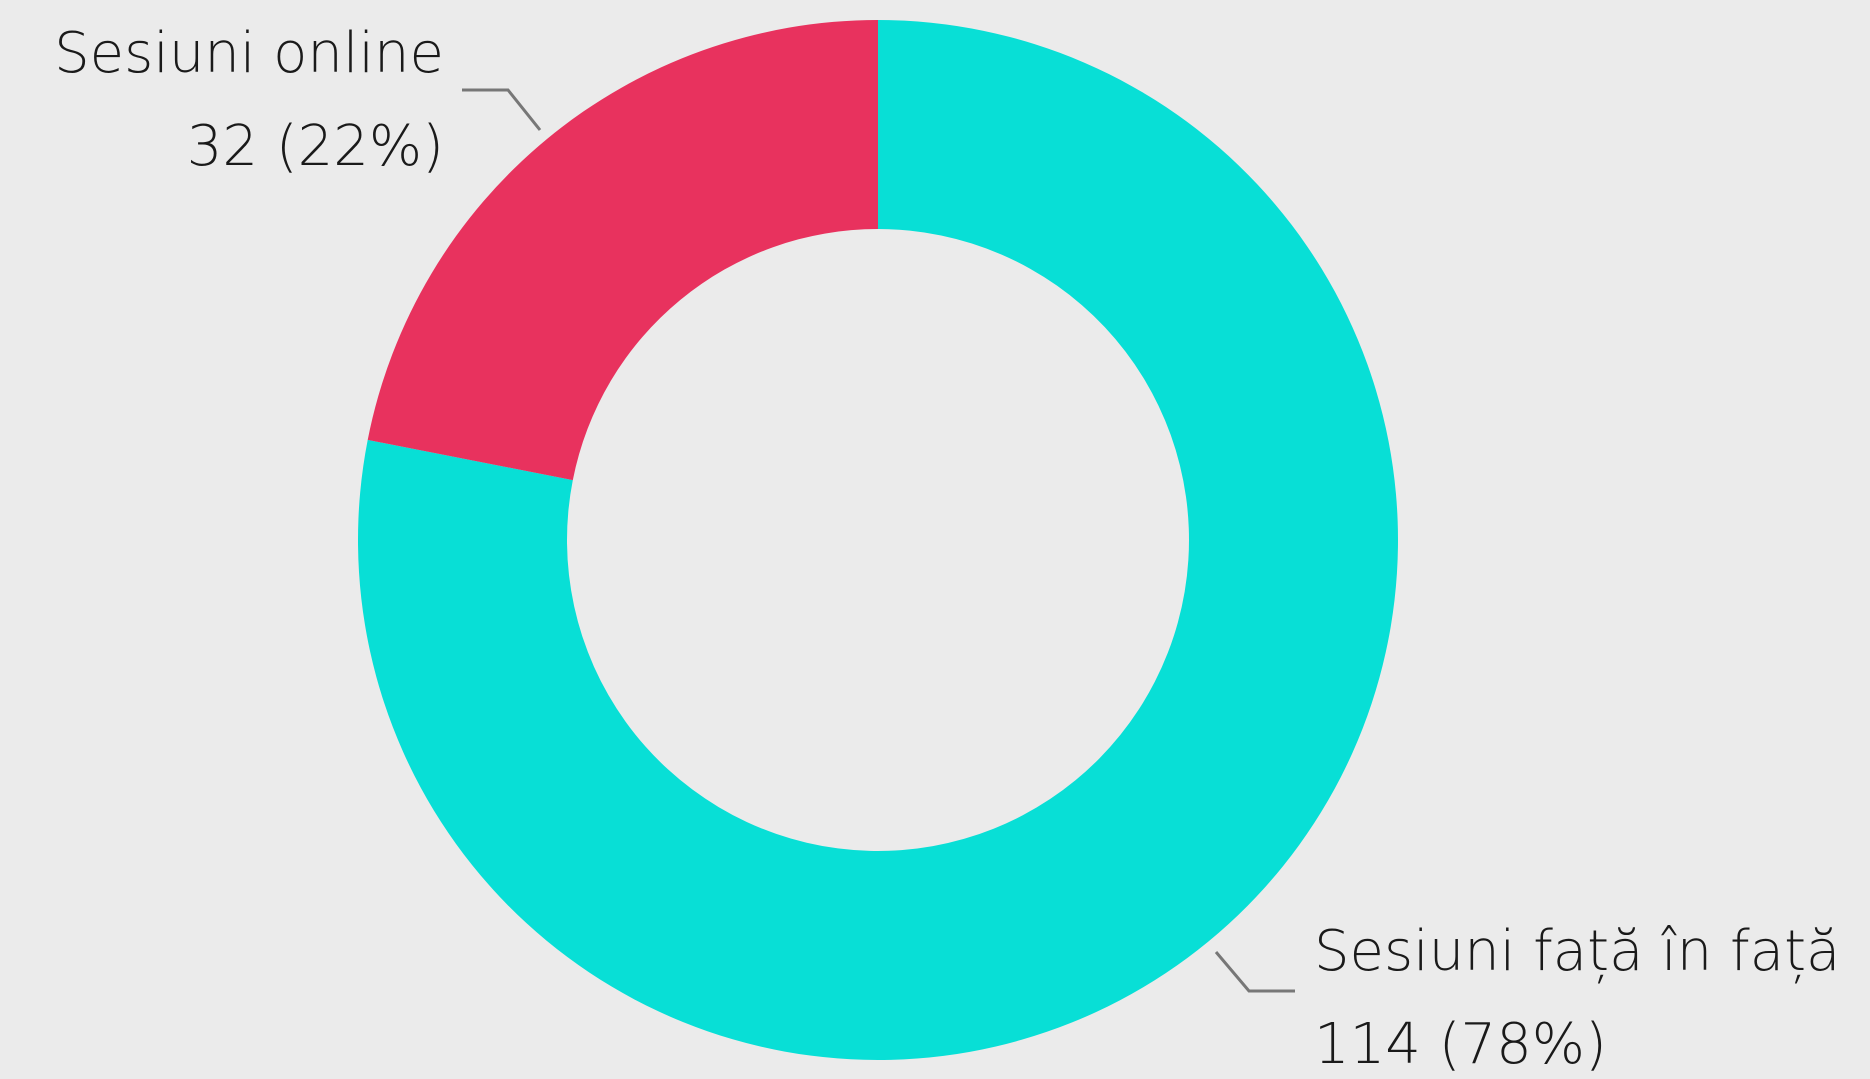 This screenshot has height=1079, width=1870. Describe the element at coordinates (1460, 1044) in the screenshot. I see `data-label-value-fata-in-fata: 114 (78%)` at that location.